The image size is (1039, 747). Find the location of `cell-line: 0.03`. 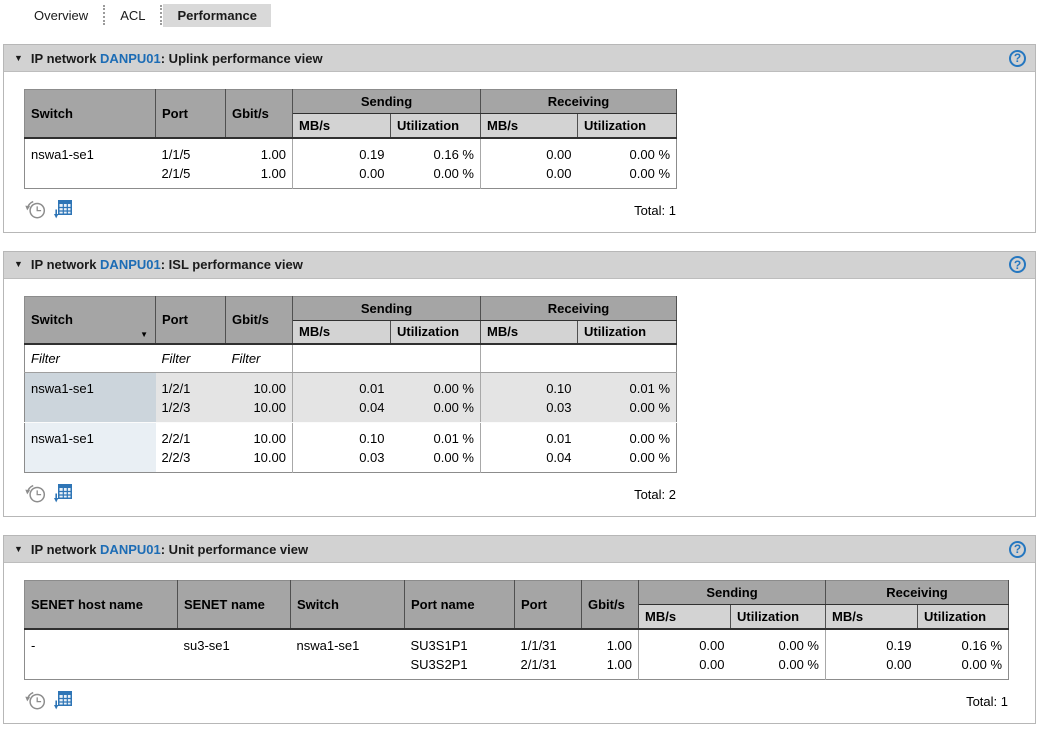

cell-line: 0.03 is located at coordinates (372, 457).